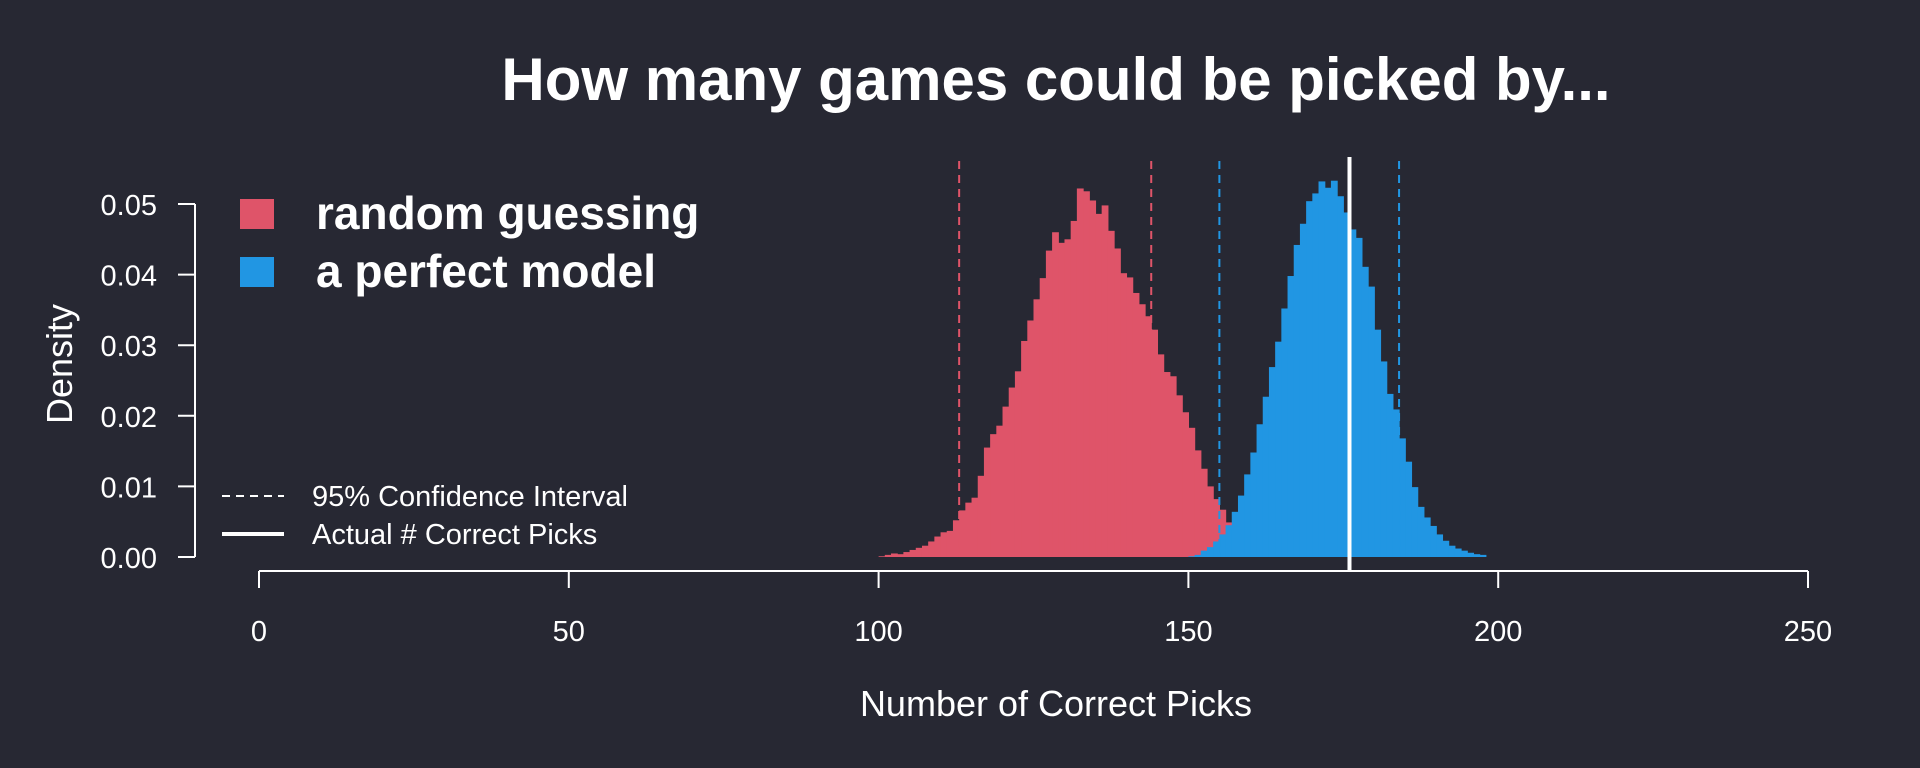 The width and height of the screenshot is (1920, 768). I want to click on x-axis-label: Number of Correct Picks, so click(1056, 703).